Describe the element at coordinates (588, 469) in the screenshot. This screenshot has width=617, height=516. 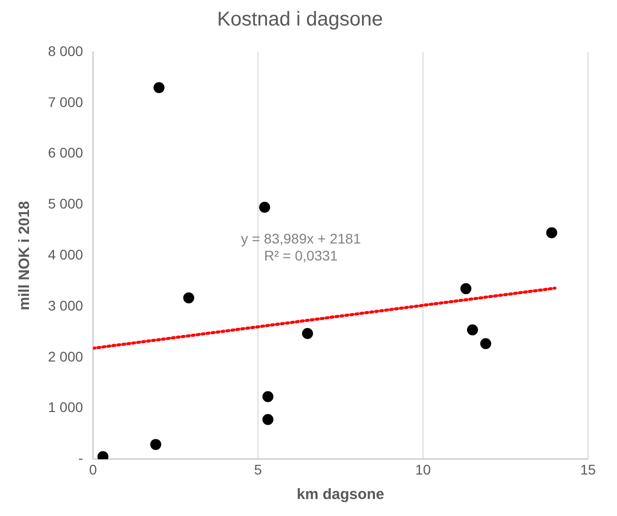
I see `x-tick-label: 15` at that location.